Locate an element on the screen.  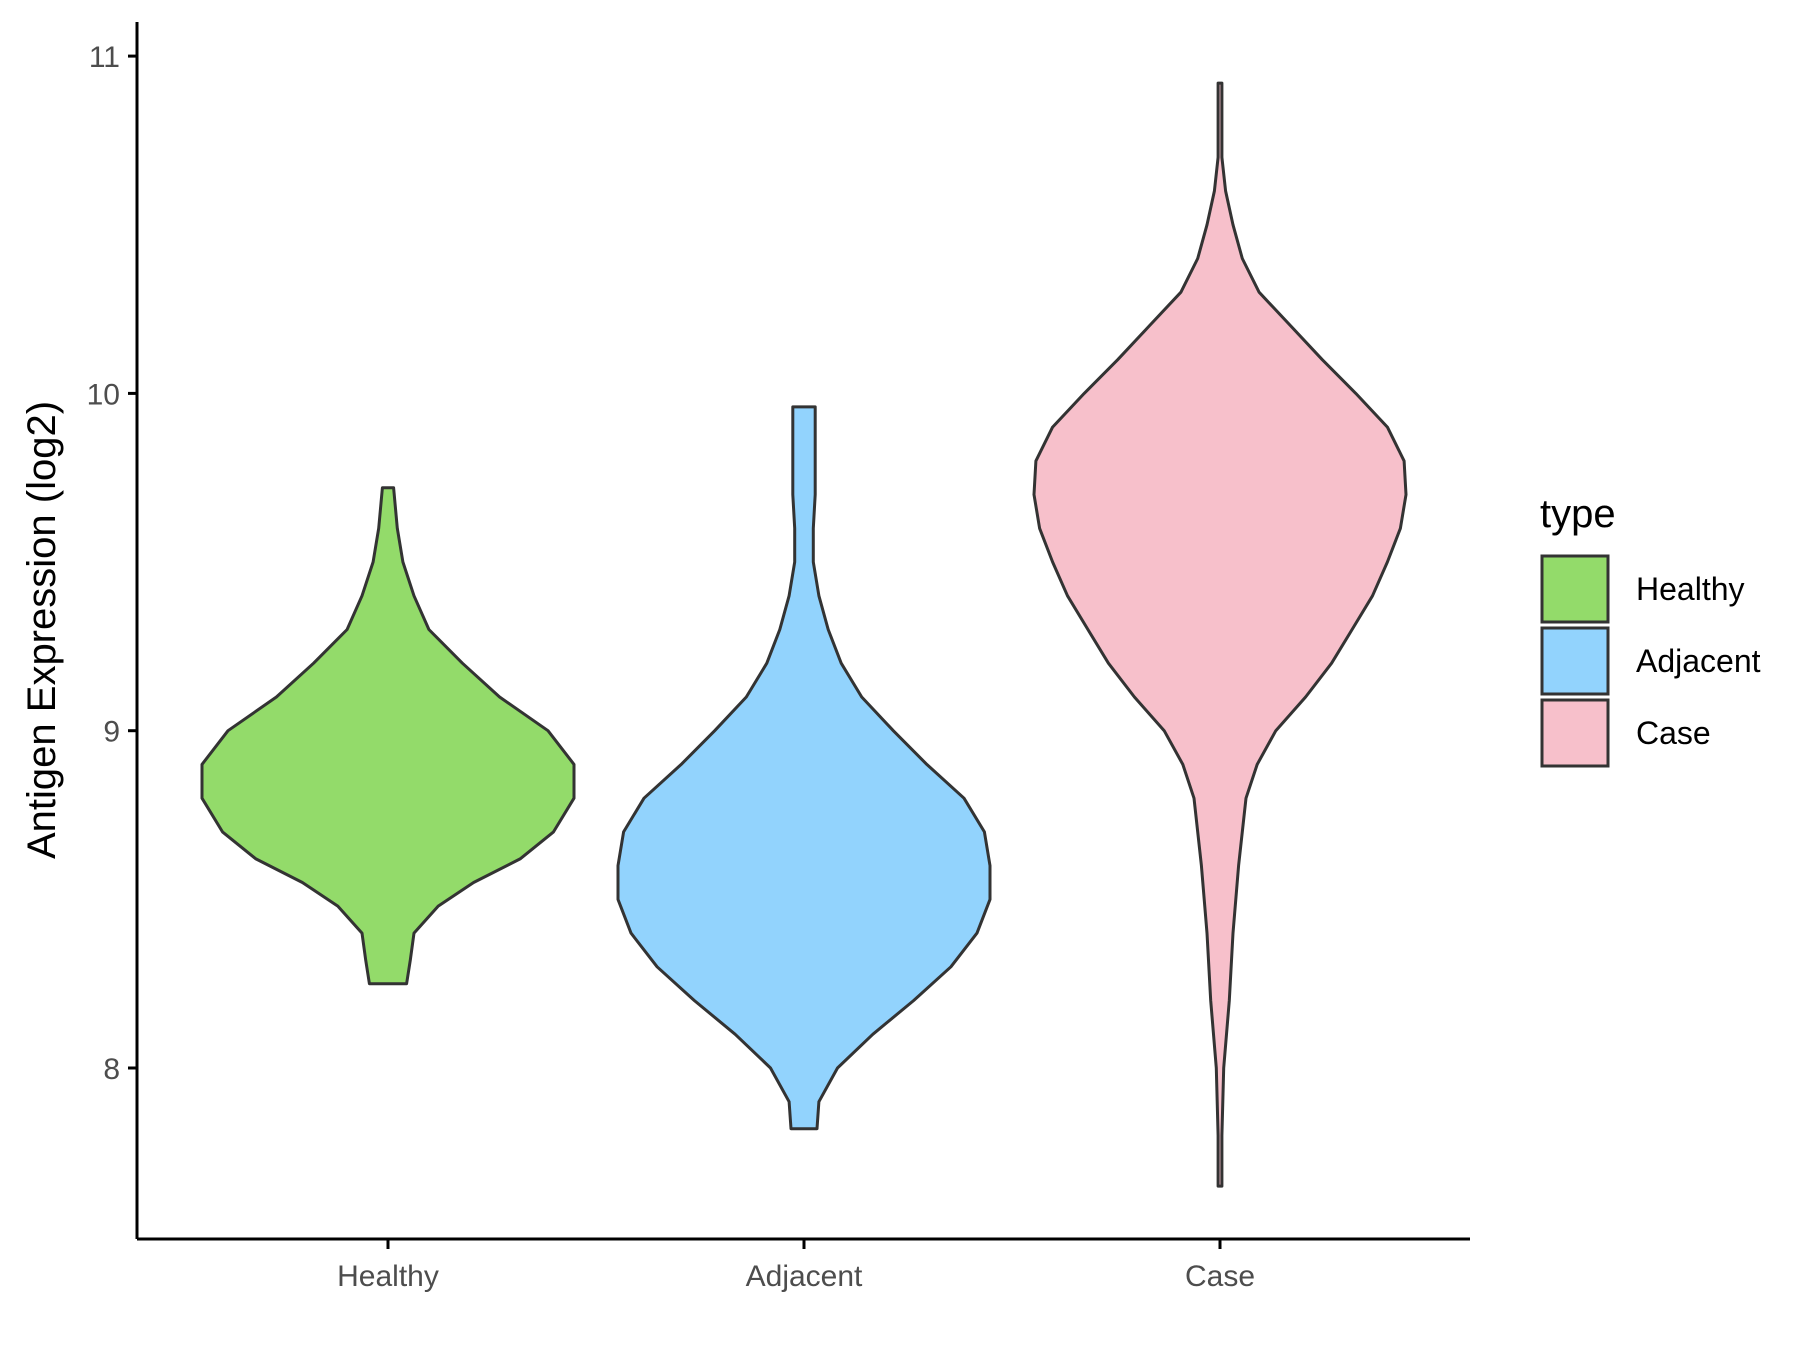
x-tick-label-case: Case is located at coordinates (1220, 1276).